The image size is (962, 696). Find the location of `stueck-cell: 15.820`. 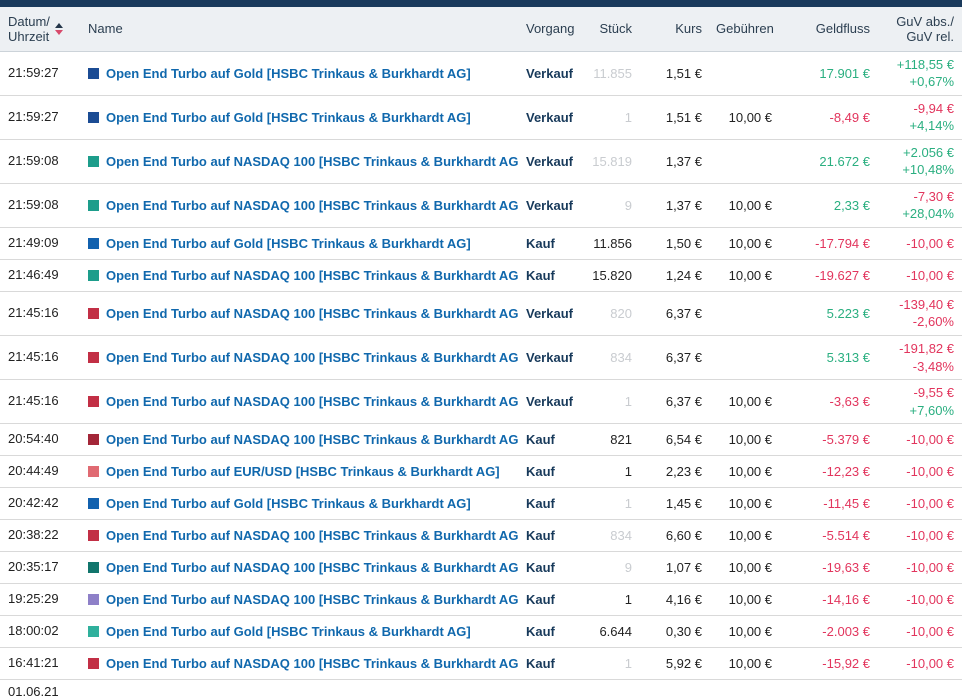

stueck-cell: 15.820 is located at coordinates (608, 275).